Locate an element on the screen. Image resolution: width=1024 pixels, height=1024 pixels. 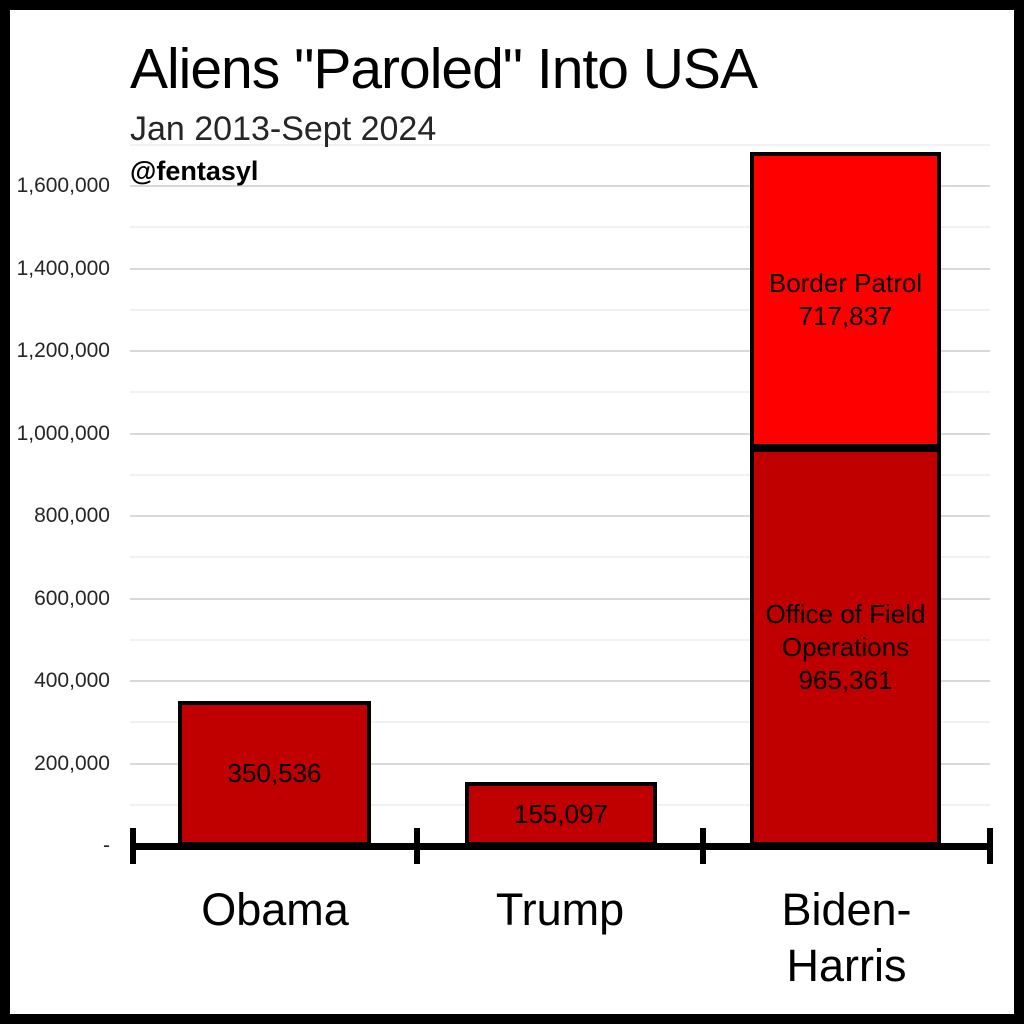
x-axis-line is located at coordinates (560, 846).